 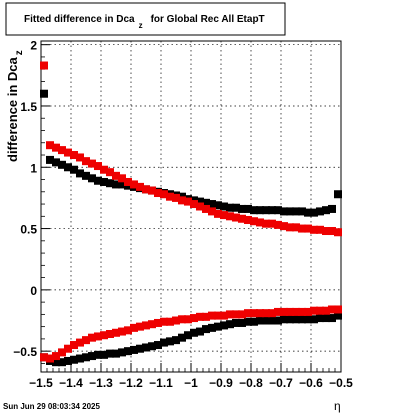 I want to click on y-tick-label: 1.5, so click(x=28, y=107).